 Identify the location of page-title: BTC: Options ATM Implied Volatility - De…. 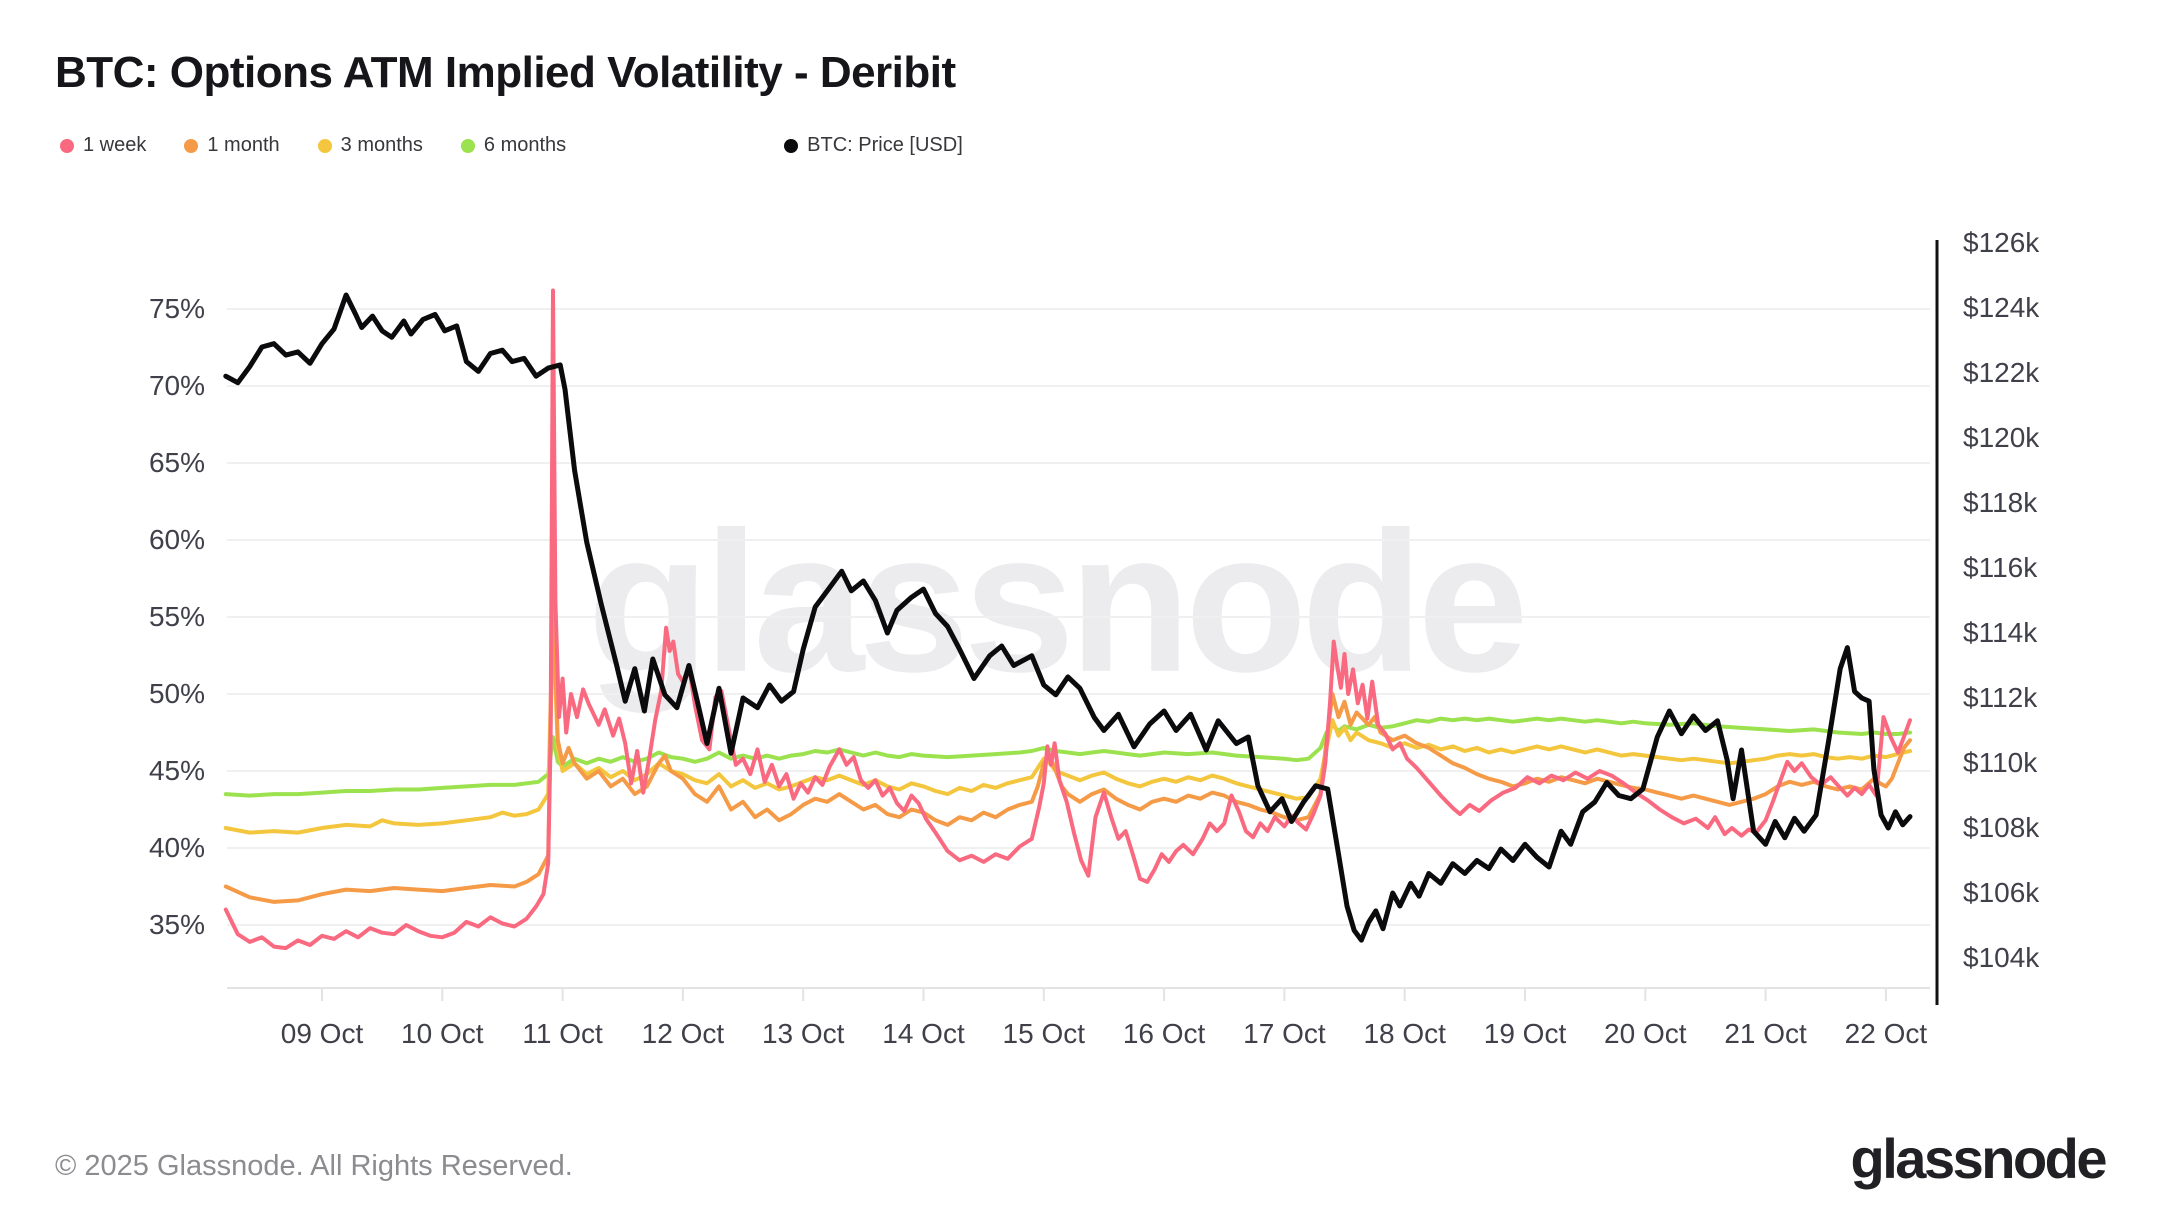
(505, 72).